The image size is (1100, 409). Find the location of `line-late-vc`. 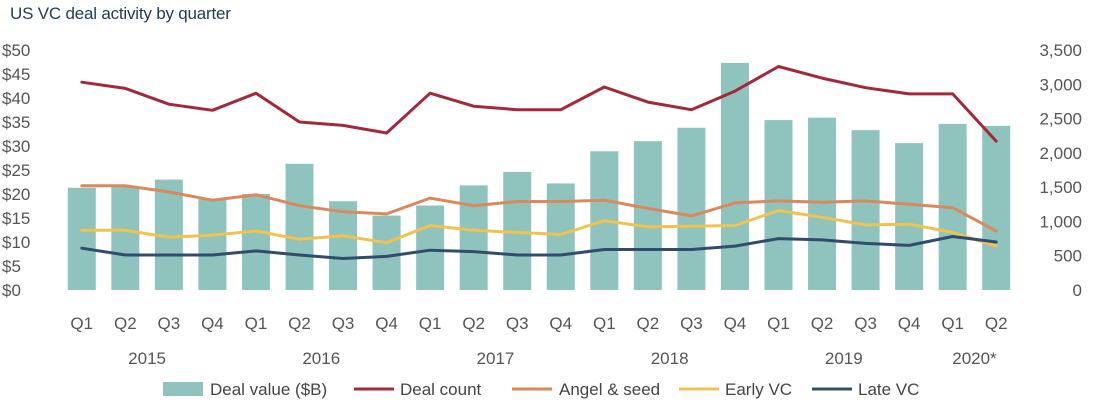

line-late-vc is located at coordinates (539, 247).